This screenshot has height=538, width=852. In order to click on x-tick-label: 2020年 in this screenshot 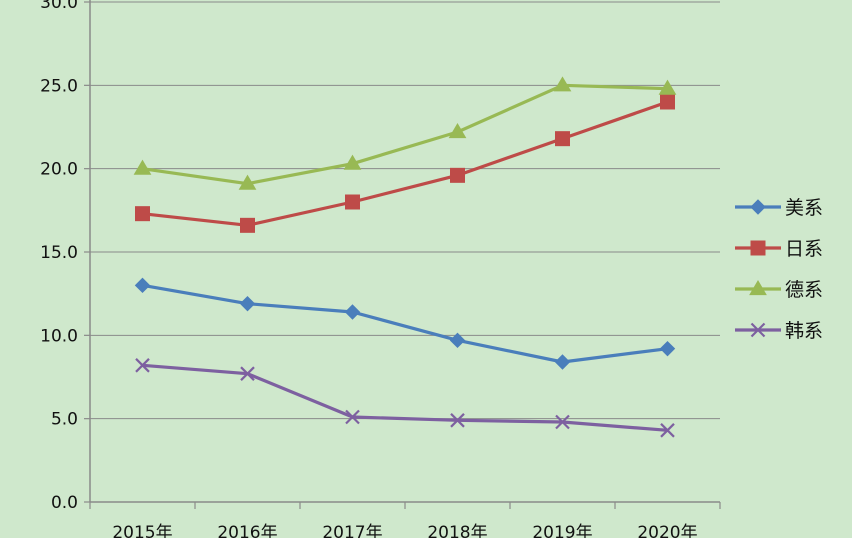, I will do `click(667, 530)`.